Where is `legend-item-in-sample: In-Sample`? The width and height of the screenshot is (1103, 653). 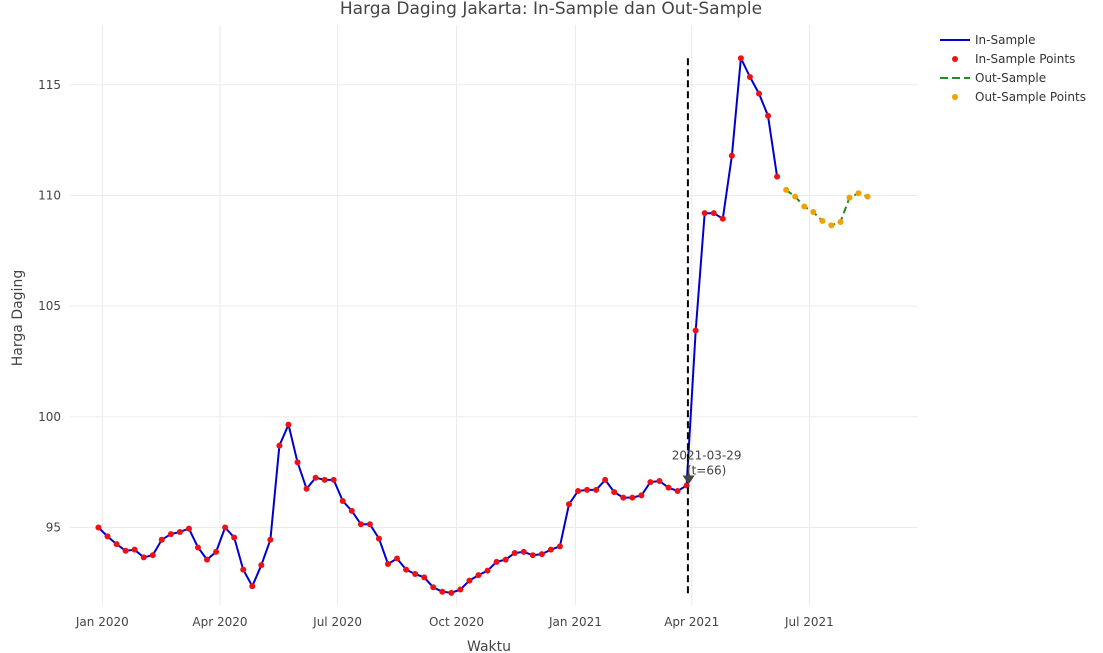
legend-item-in-sample: In-Sample is located at coordinates (987, 40).